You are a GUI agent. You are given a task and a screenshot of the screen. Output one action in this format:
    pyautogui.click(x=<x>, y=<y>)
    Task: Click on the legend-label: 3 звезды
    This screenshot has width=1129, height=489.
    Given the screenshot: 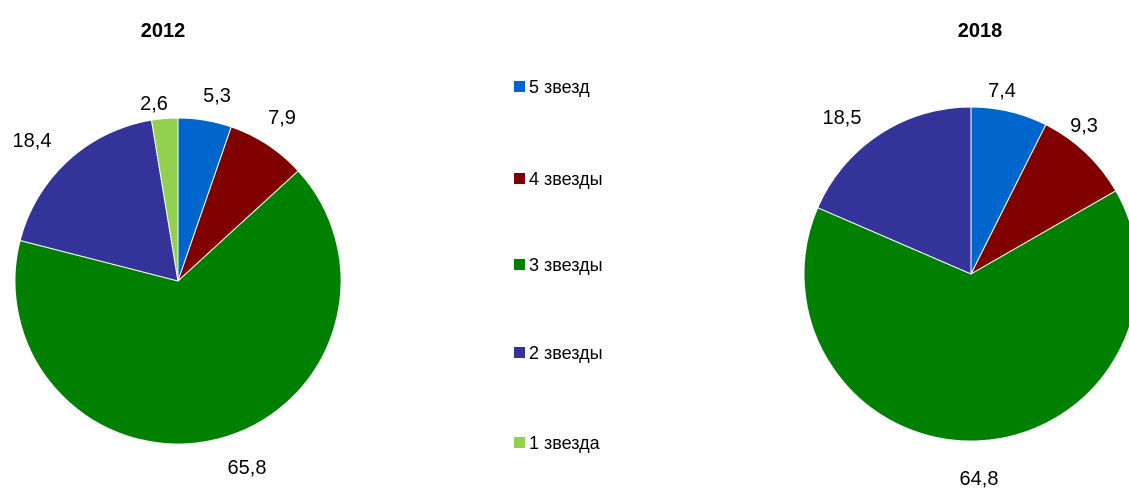 What is the action you would take?
    pyautogui.click(x=566, y=265)
    